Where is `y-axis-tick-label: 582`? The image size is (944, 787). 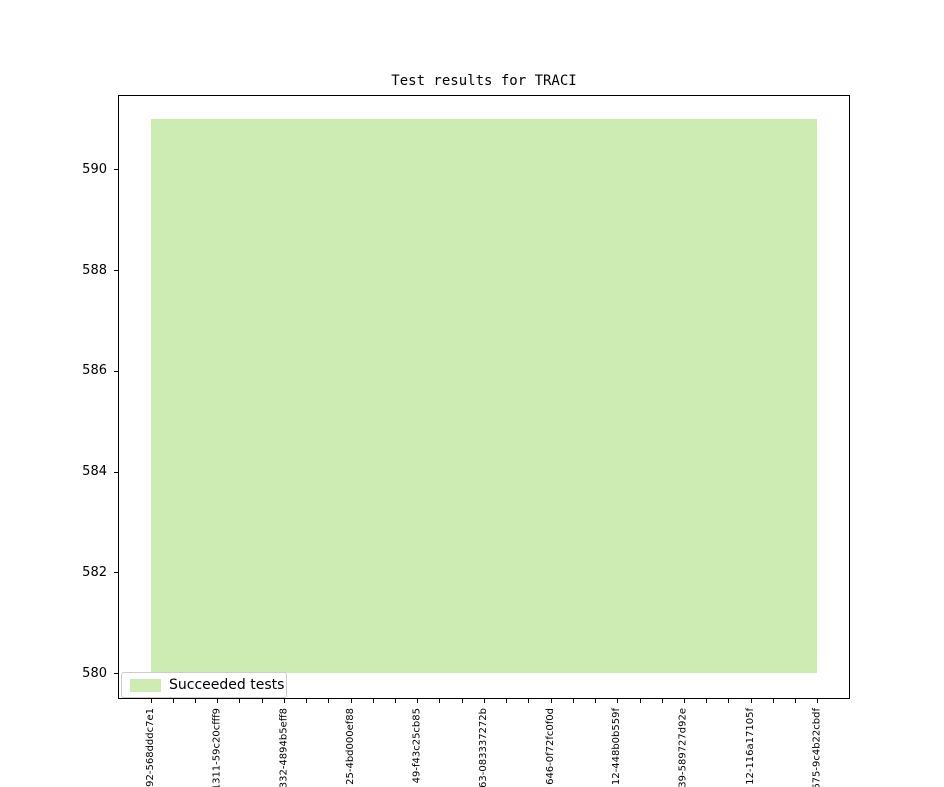
y-axis-tick-label: 582 is located at coordinates (94, 572).